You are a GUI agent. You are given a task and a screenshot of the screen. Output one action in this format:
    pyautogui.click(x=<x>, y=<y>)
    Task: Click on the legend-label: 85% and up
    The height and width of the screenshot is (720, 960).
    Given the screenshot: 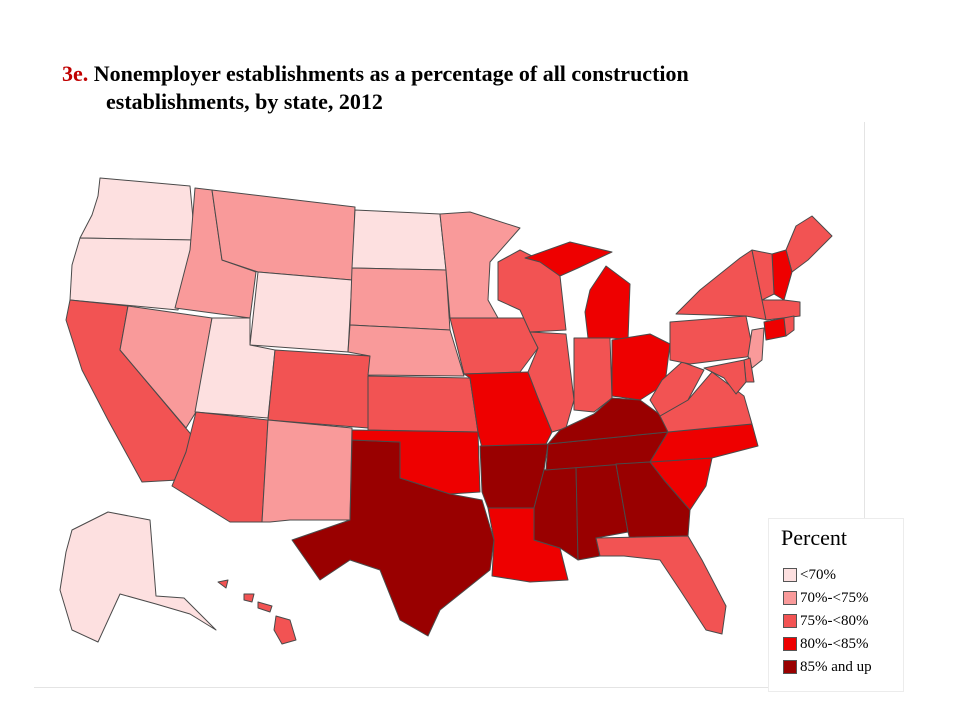 What is the action you would take?
    pyautogui.click(x=836, y=666)
    